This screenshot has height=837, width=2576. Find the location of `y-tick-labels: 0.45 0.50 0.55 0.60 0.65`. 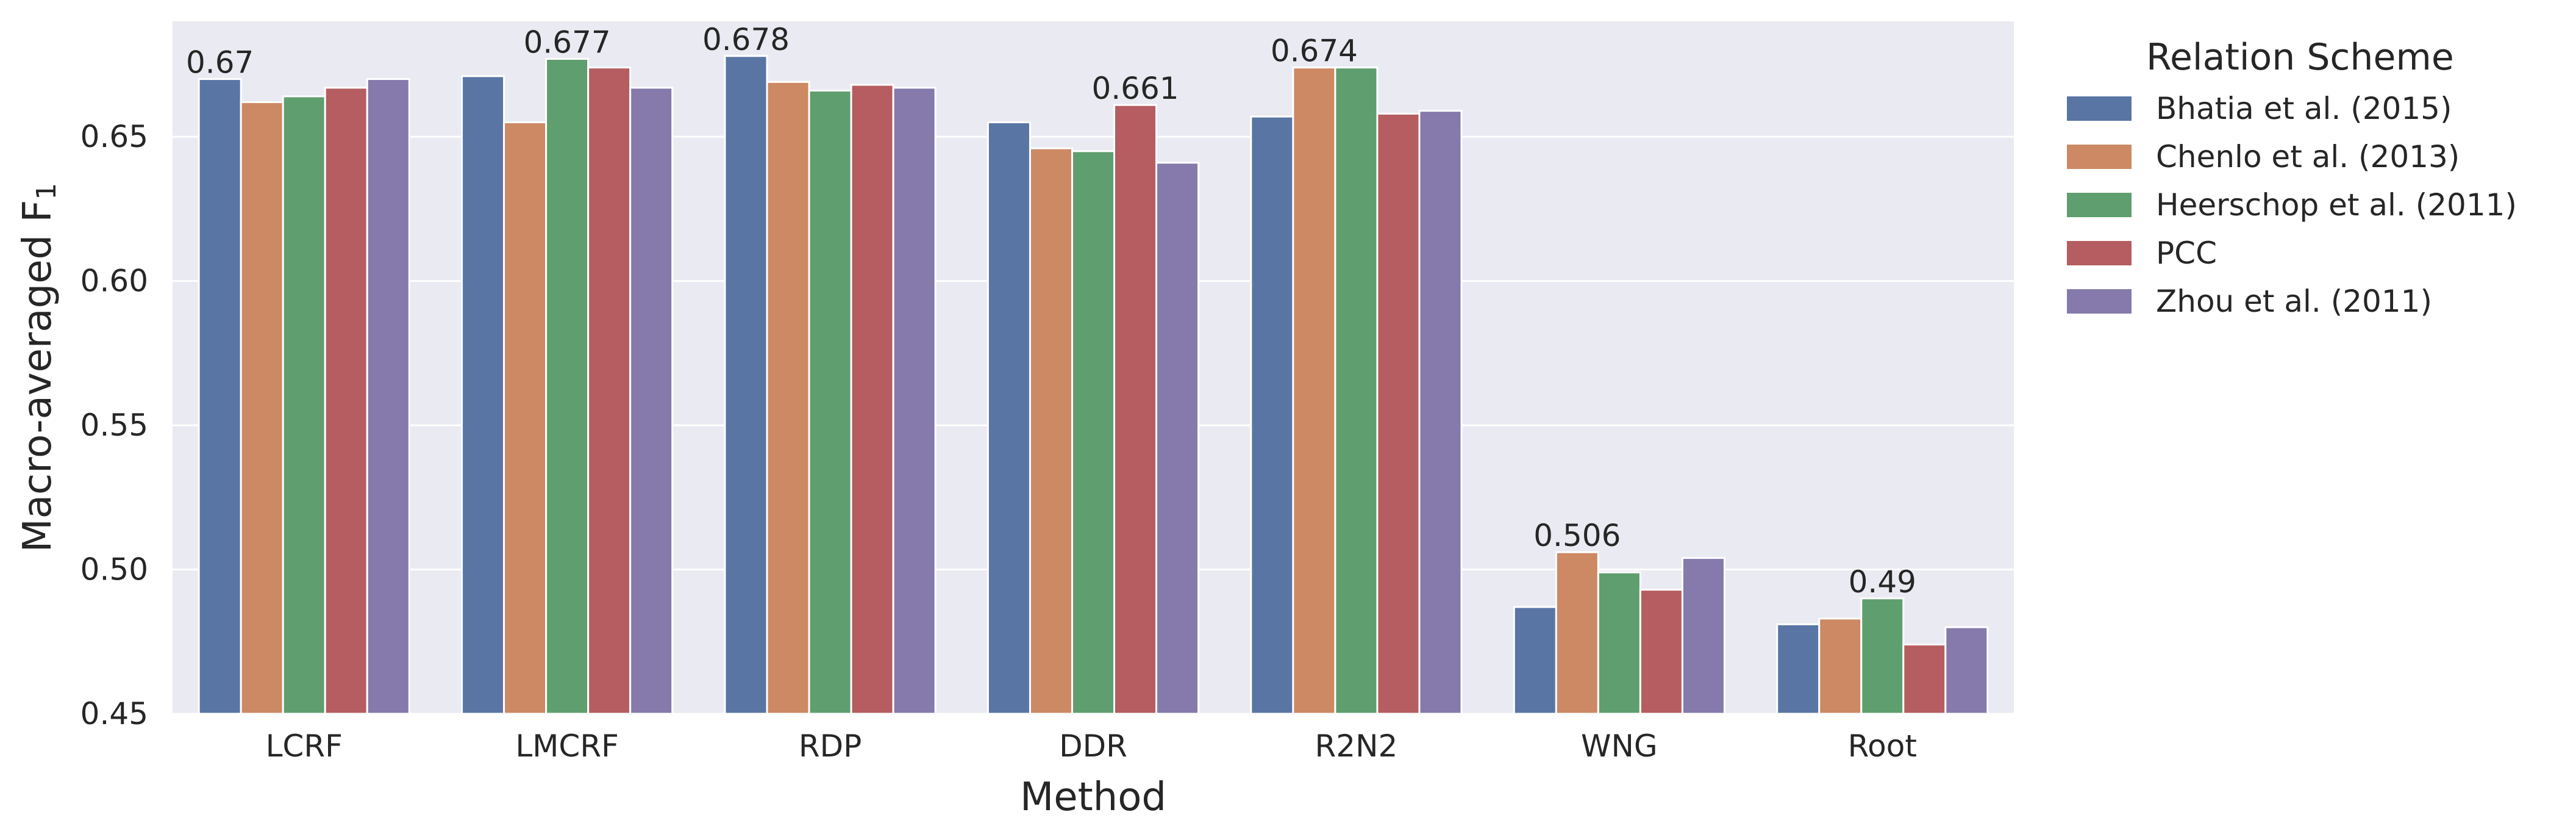

y-tick-labels: 0.45 0.50 0.55 0.60 0.65 is located at coordinates (114, 425).